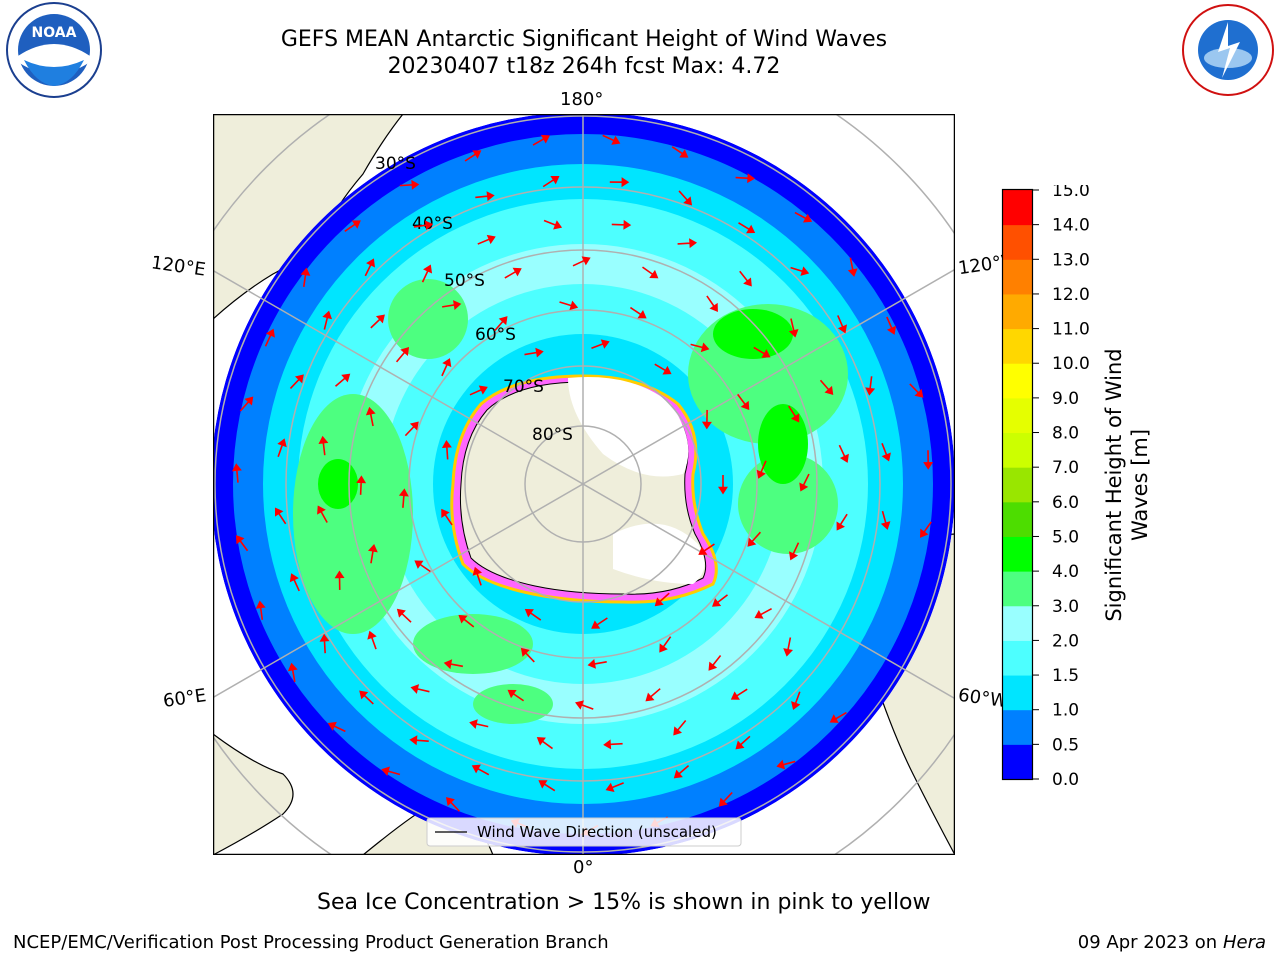 The height and width of the screenshot is (960, 1280). What do you see at coordinates (1065, 503) in the screenshot?
I see `colorbar-tick-label: 6.0` at bounding box center [1065, 503].